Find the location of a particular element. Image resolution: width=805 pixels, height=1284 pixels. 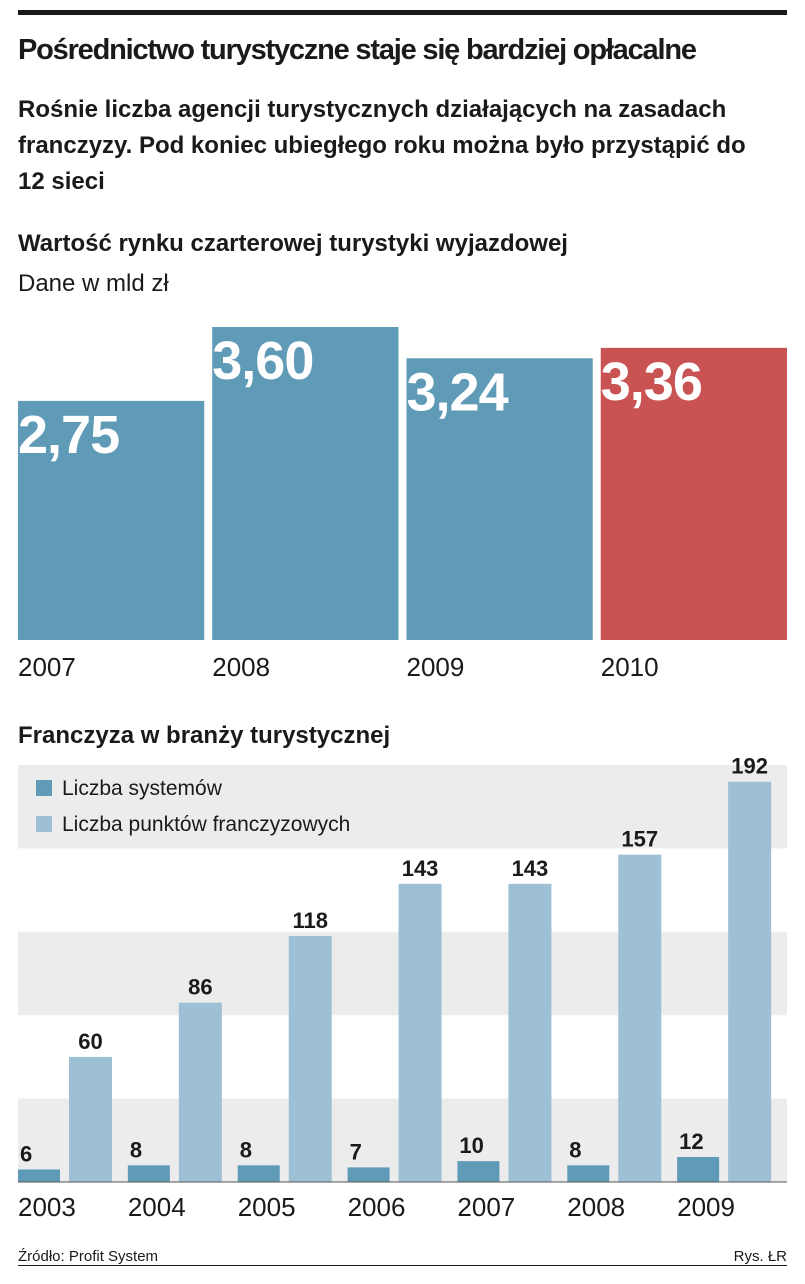

systems-value-label: 7 is located at coordinates (356, 1151).